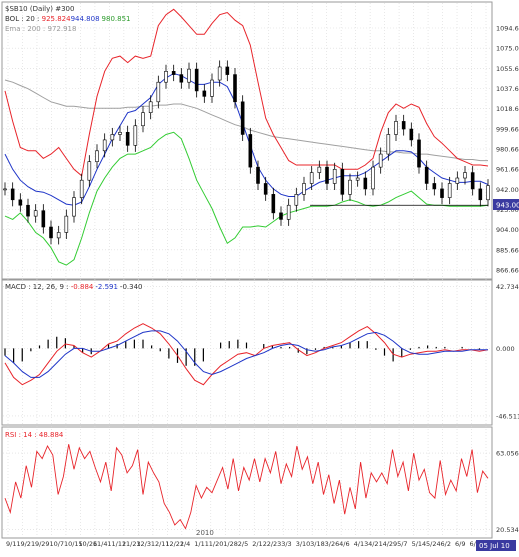 This screenshot has width=519, height=557. Describe the element at coordinates (246, 120) in the screenshot. I see `ema-200-line` at that location.